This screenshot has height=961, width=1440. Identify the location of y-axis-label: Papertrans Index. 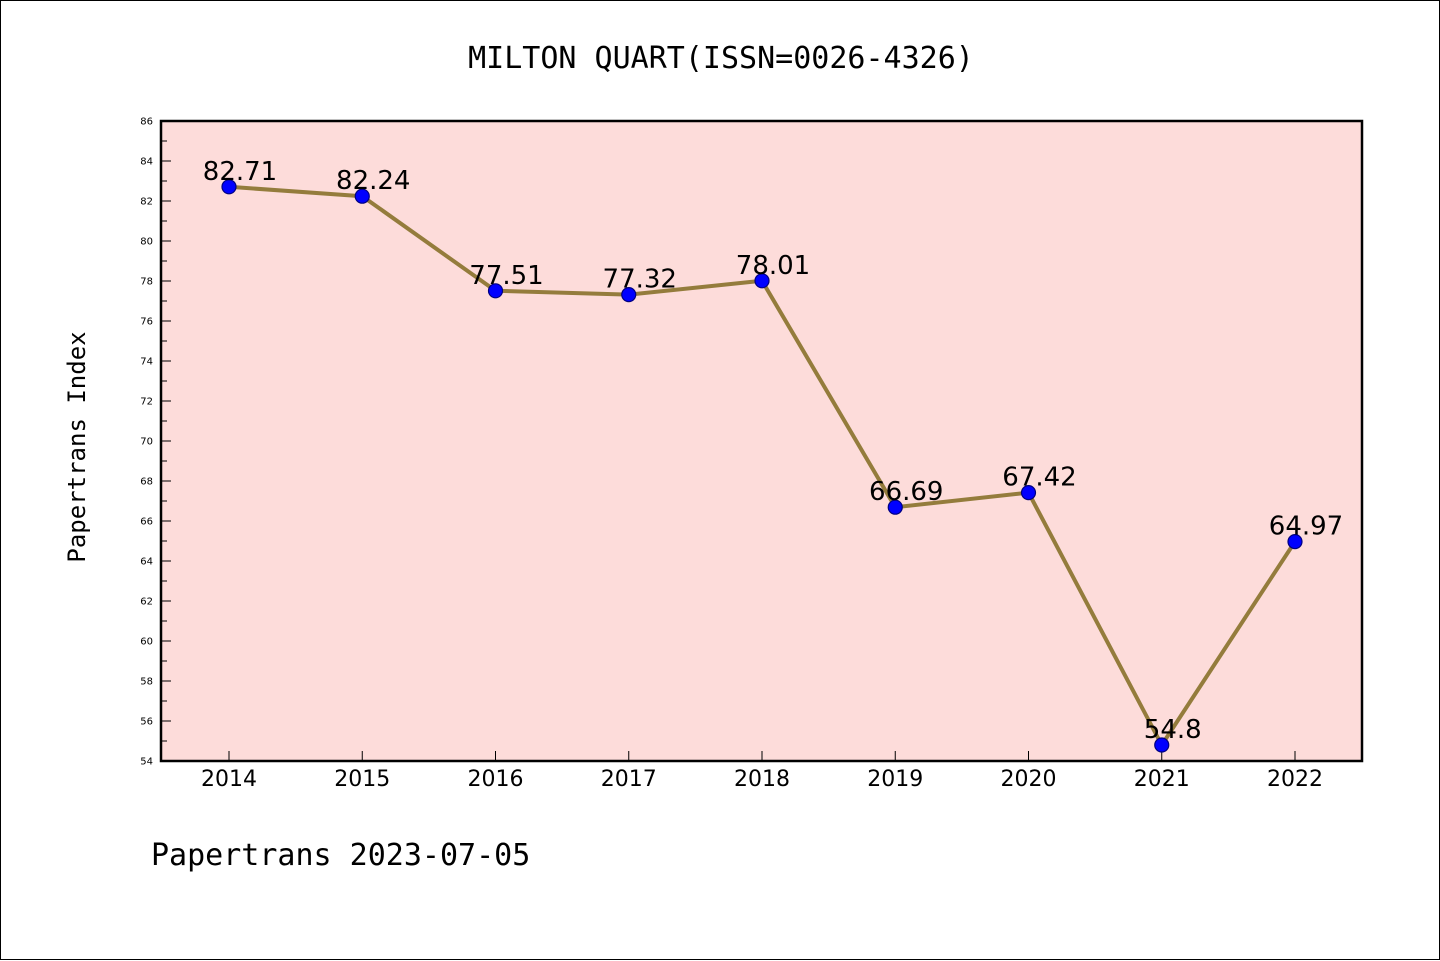
(77, 446).